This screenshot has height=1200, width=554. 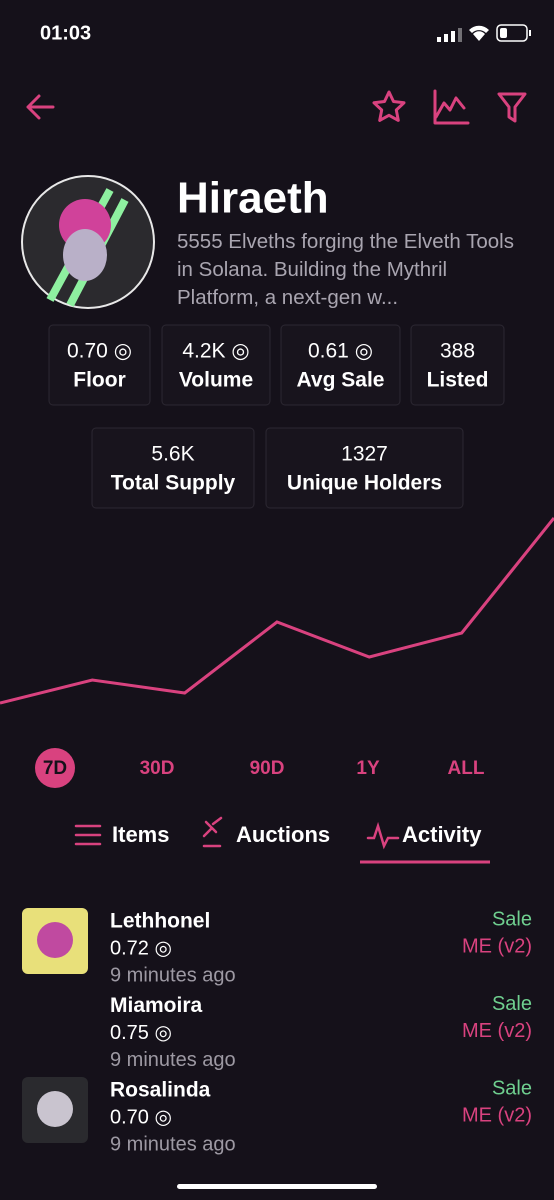 I want to click on timeframe-selected, so click(x=55, y=768).